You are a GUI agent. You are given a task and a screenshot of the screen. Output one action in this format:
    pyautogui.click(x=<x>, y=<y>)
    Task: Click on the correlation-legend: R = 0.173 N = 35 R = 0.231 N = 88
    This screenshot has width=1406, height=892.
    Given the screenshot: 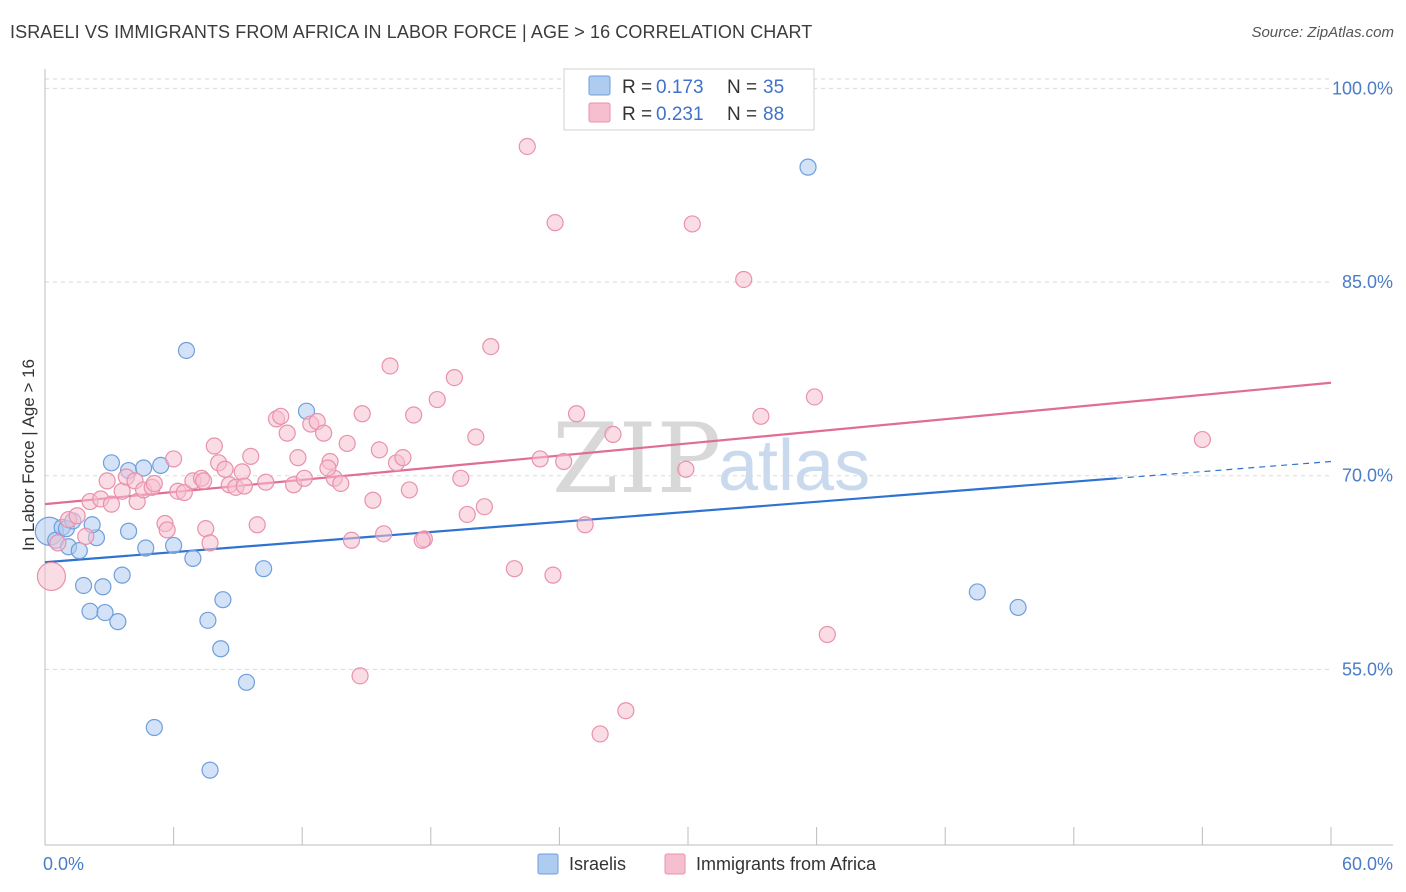 What is the action you would take?
    pyautogui.click(x=689, y=99)
    